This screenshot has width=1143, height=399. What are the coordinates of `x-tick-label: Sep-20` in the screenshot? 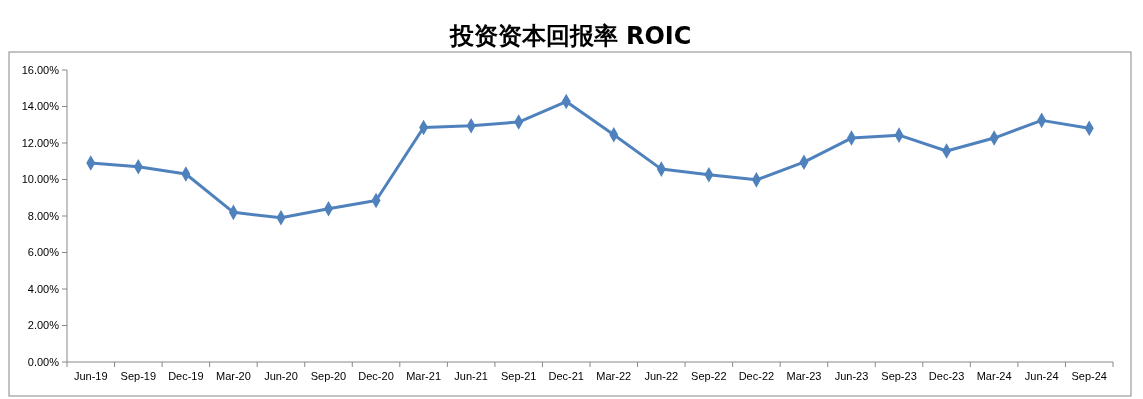 It's located at (328, 376).